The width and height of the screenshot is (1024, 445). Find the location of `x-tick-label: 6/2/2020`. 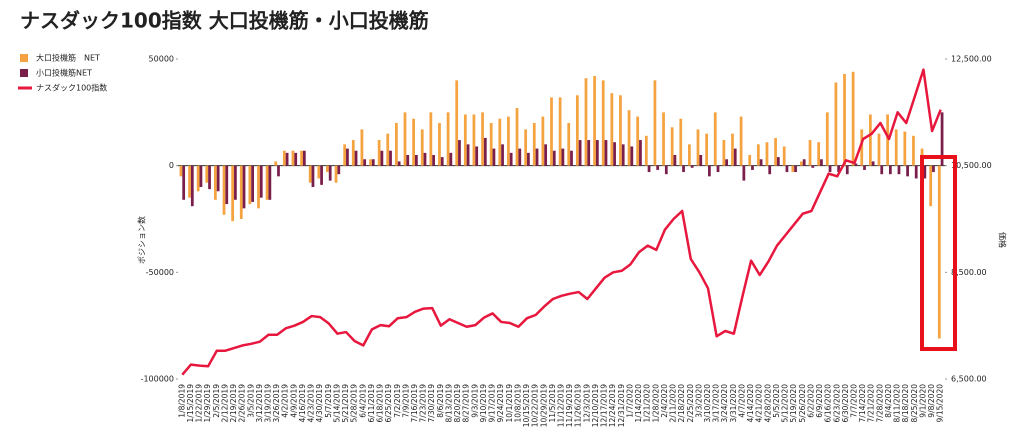

x-tick-label: 6/2/2020 is located at coordinates (810, 401).